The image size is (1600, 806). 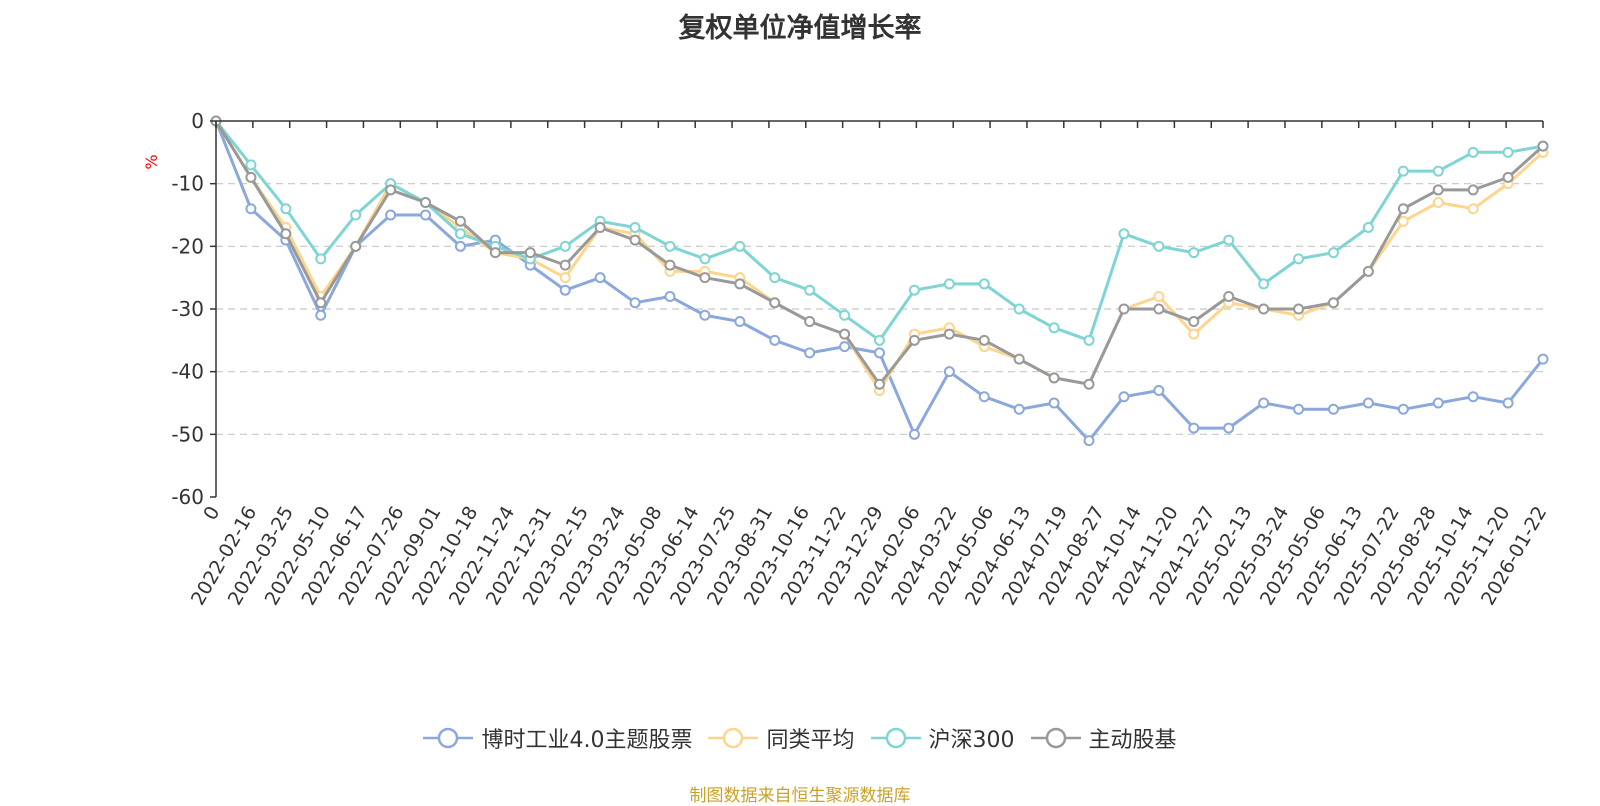 I want to click on legend-label: 沪深300, so click(x=971, y=740).